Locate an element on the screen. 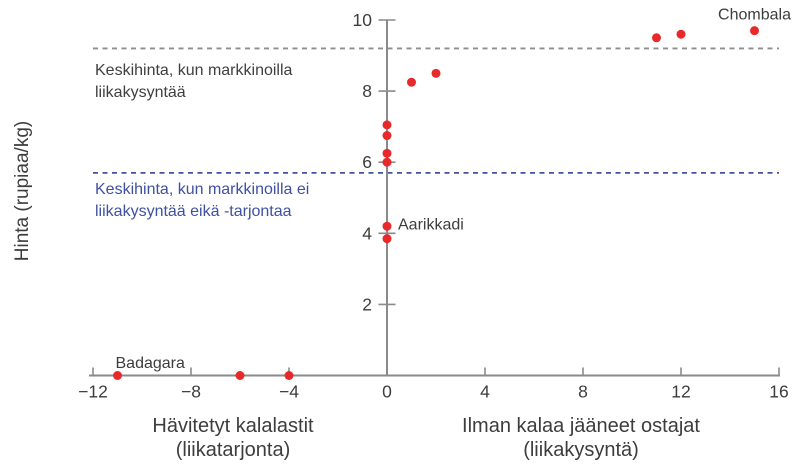 The height and width of the screenshot is (473, 810). data-point-label: Chombala is located at coordinates (754, 15).